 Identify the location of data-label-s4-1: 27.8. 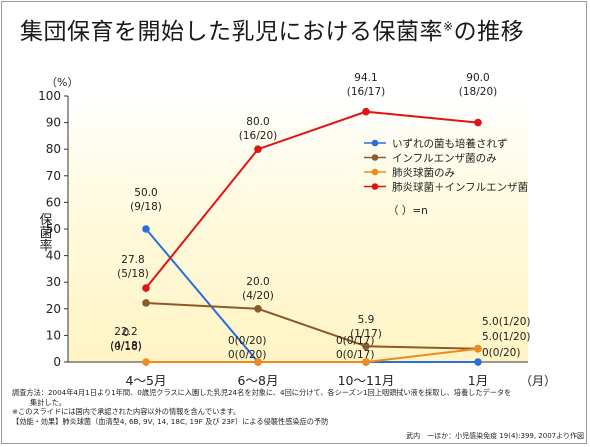
(132, 260).